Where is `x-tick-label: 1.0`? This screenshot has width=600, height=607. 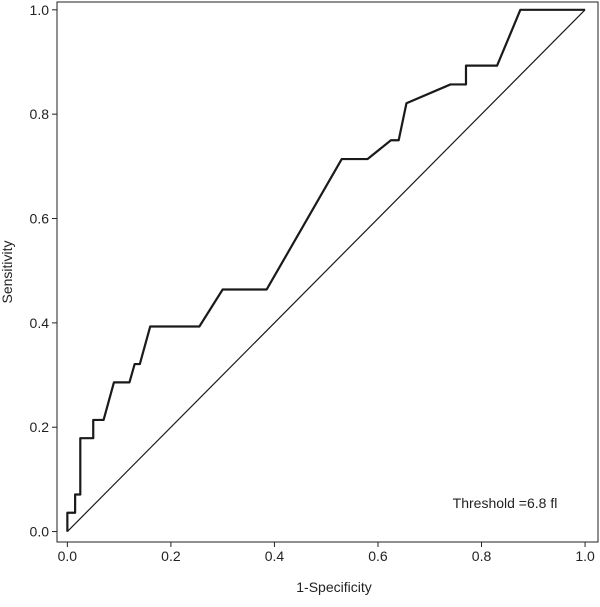
x-tick-label: 1.0 is located at coordinates (585, 556).